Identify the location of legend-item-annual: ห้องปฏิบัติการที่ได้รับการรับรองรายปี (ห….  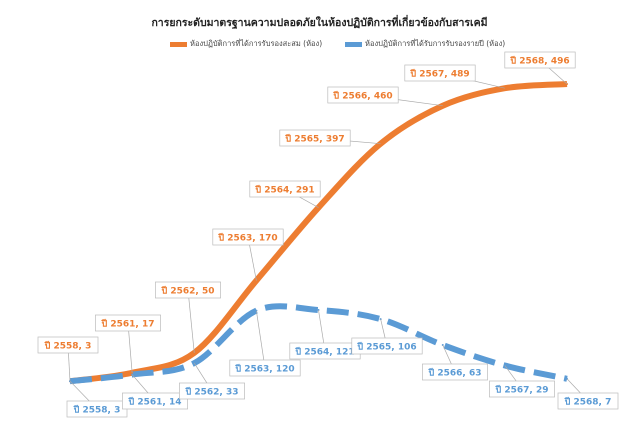
(425, 44).